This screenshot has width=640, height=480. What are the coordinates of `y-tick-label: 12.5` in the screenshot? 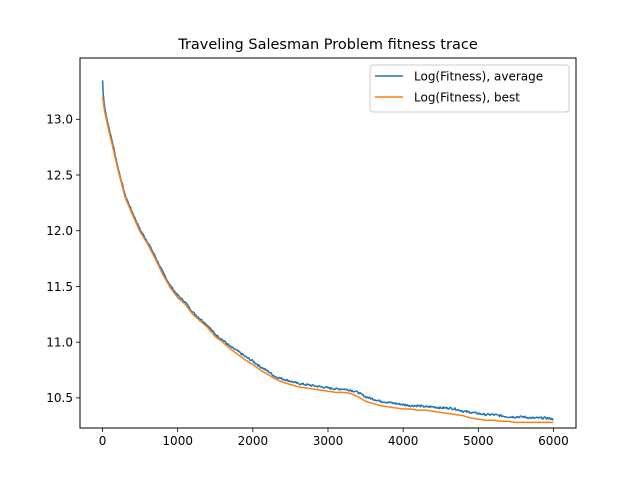 It's located at (59, 175).